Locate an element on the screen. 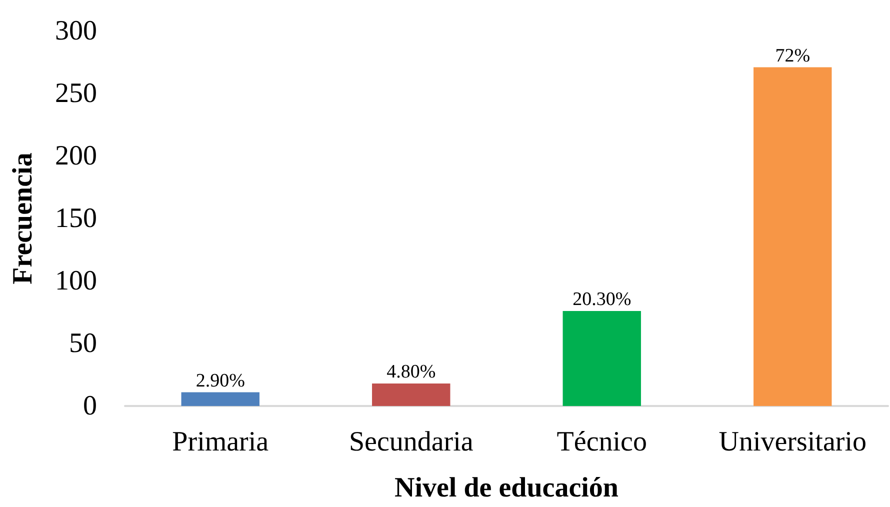 This screenshot has height=507, width=890. y-tick-label: 100 is located at coordinates (76, 281).